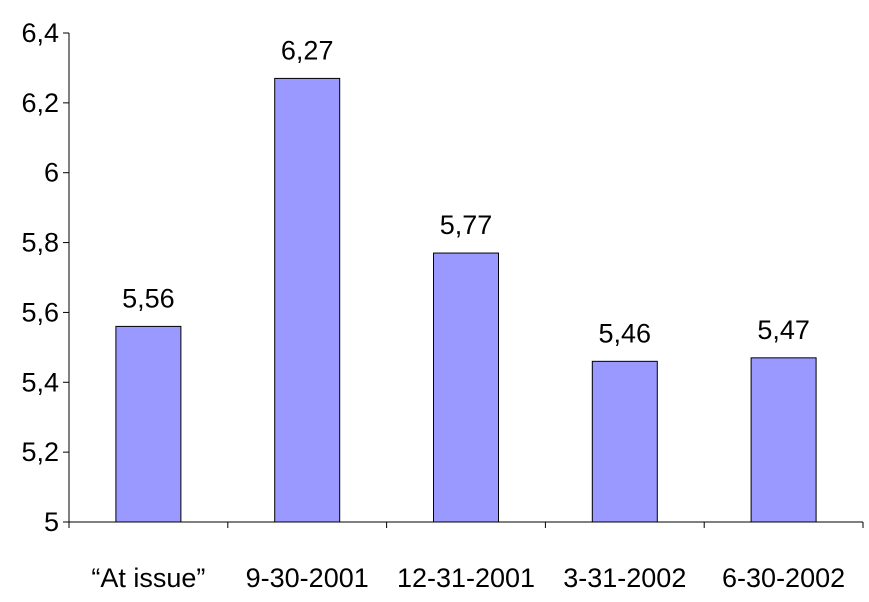  What do you see at coordinates (307, 578) in the screenshot?
I see `x-tick-label: 9-30-2001` at bounding box center [307, 578].